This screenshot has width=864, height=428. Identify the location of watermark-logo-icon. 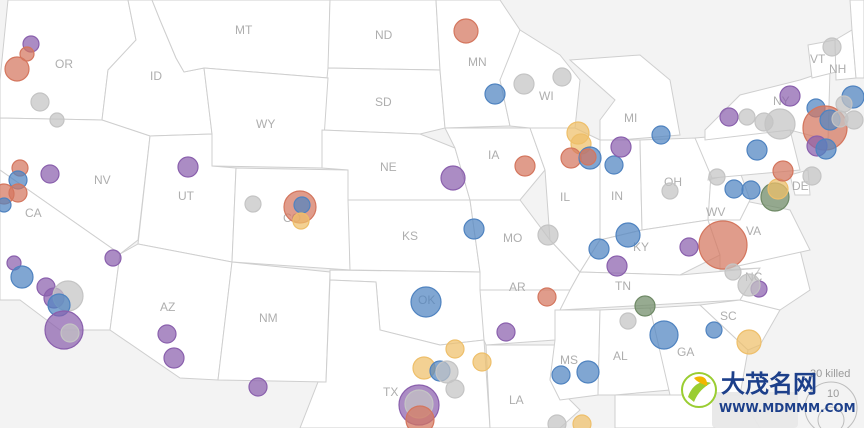
(699, 390).